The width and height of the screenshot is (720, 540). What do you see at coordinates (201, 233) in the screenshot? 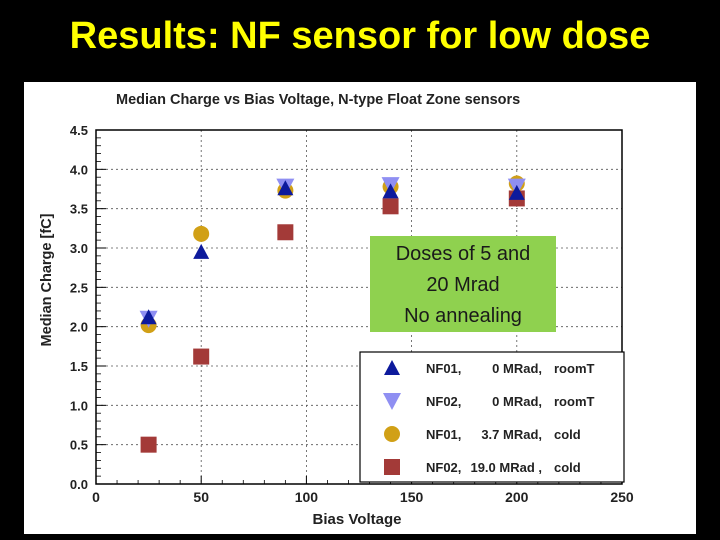
I see `data-point-circle` at bounding box center [201, 233].